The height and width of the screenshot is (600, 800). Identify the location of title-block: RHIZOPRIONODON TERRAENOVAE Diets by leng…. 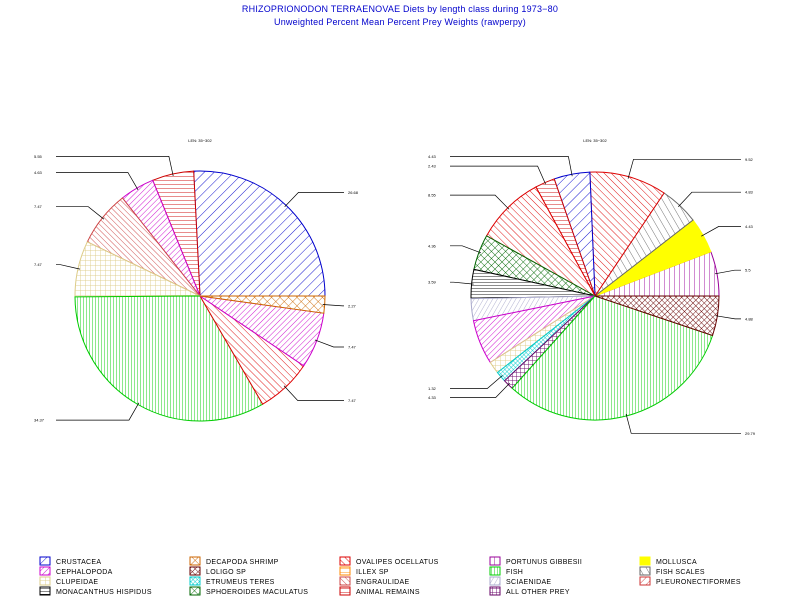
(400, 16).